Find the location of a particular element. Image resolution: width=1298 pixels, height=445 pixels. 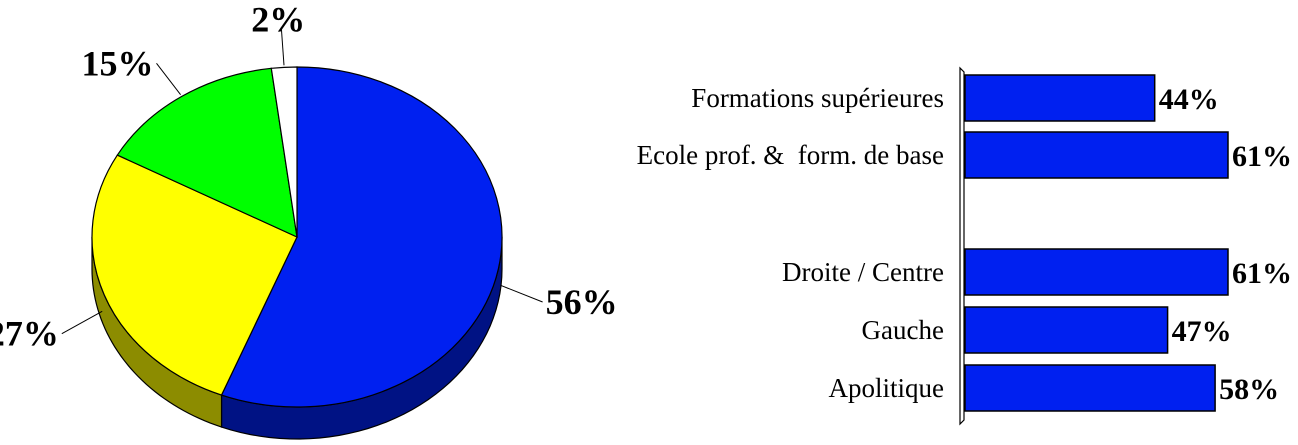

pie-label-0: 56% is located at coordinates (582, 302).